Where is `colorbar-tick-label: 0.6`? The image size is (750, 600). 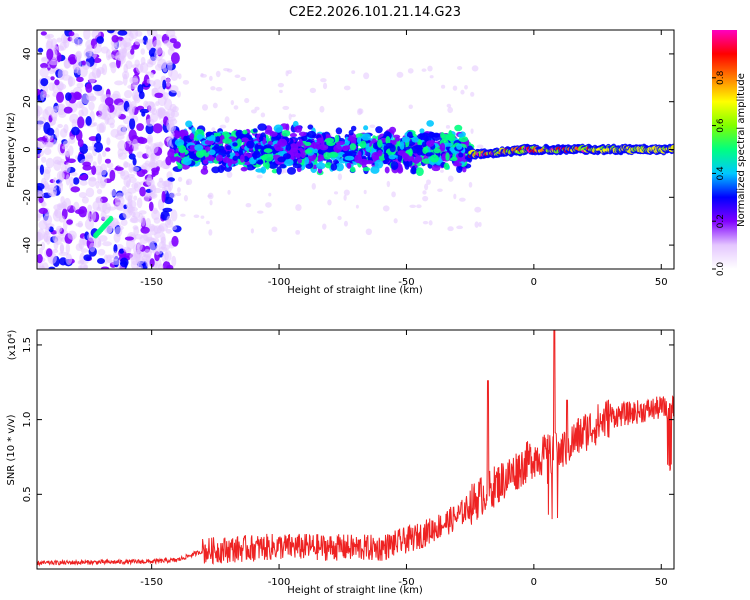
colorbar-tick-label: 0.6 is located at coordinates (721, 125).